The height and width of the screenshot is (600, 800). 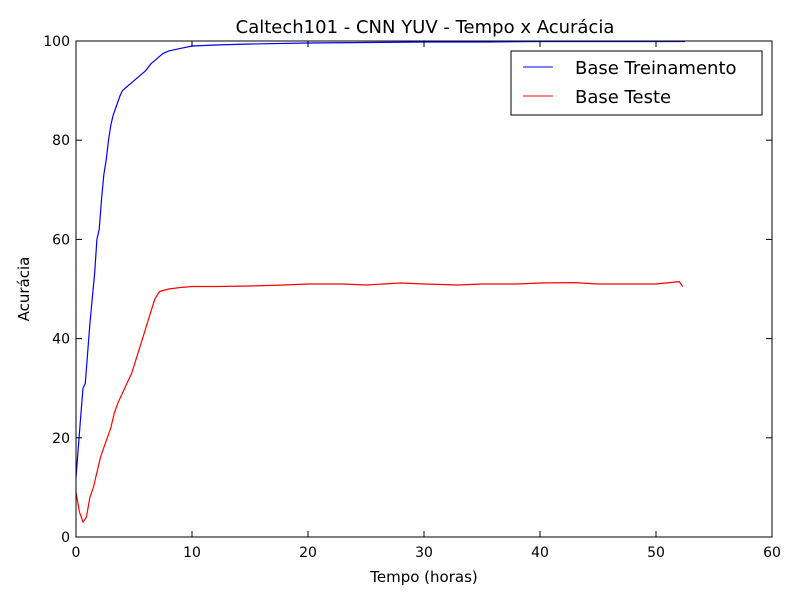 What do you see at coordinates (656, 553) in the screenshot?
I see `x-tick-label: 50` at bounding box center [656, 553].